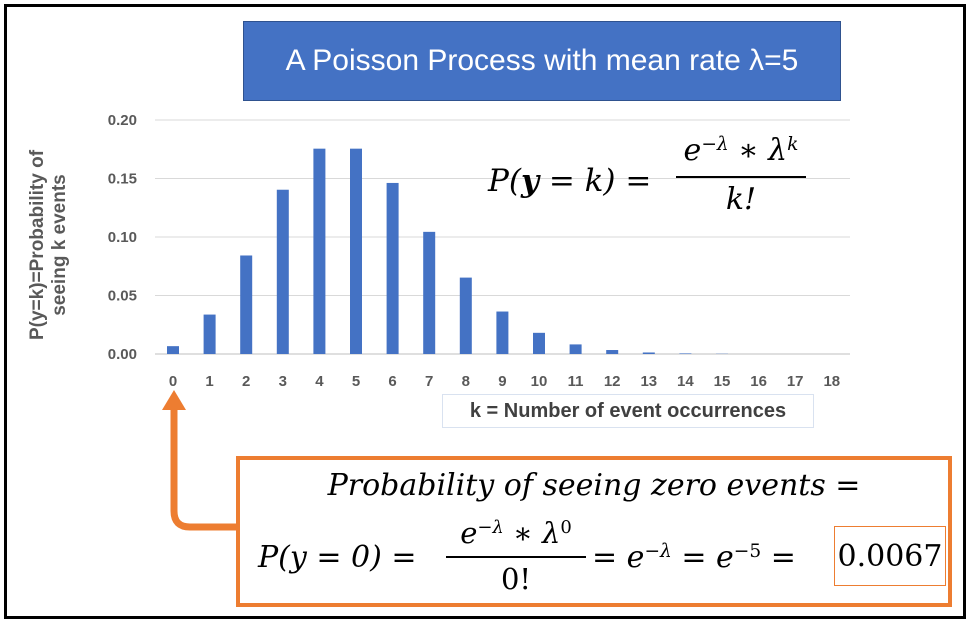  What do you see at coordinates (174, 400) in the screenshot?
I see `arrow-head` at bounding box center [174, 400].